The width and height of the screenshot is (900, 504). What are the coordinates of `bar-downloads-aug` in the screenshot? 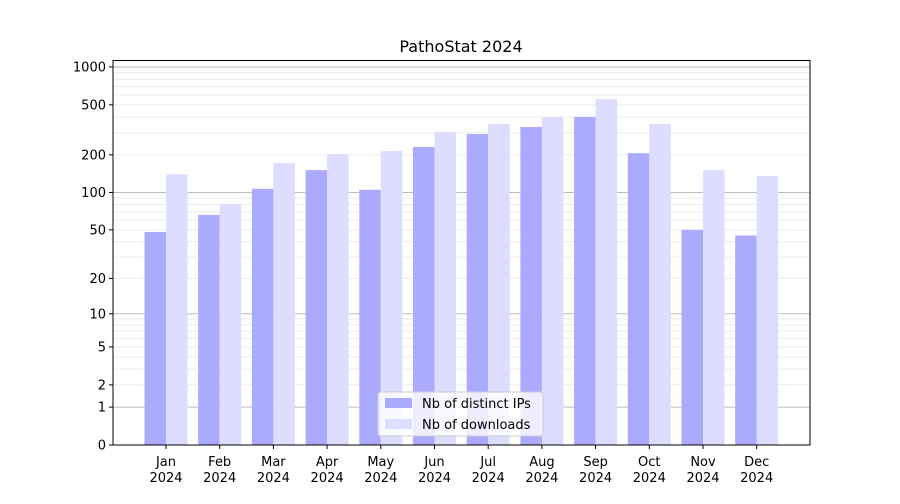 It's located at (552, 281).